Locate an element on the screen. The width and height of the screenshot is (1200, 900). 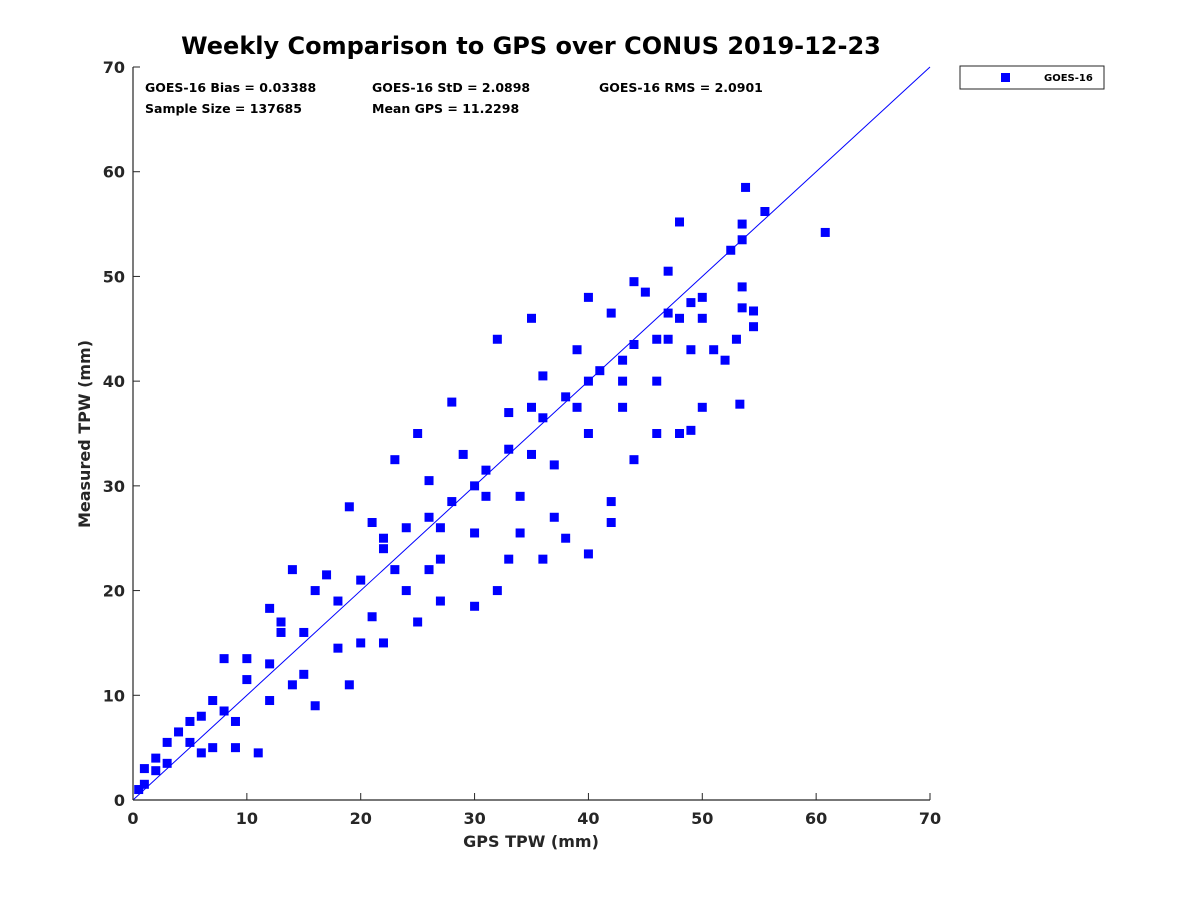
stat-mean-gps: Mean GPS = 11.2298 is located at coordinates (445, 108).